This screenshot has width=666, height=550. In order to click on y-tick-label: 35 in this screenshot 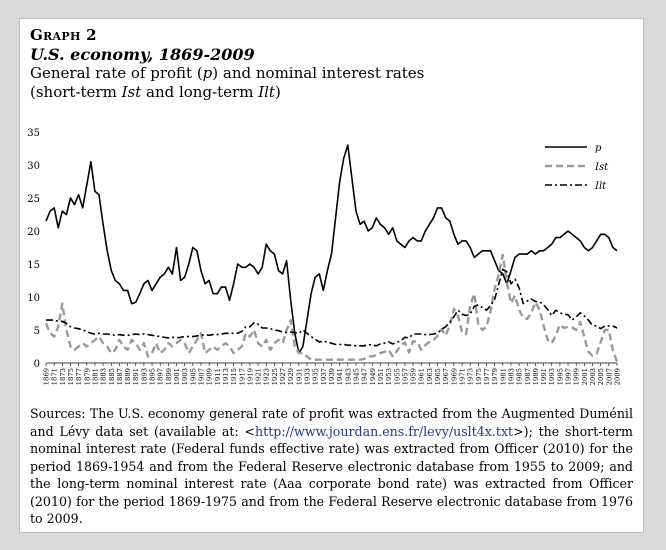, I will do `click(33, 133)`.